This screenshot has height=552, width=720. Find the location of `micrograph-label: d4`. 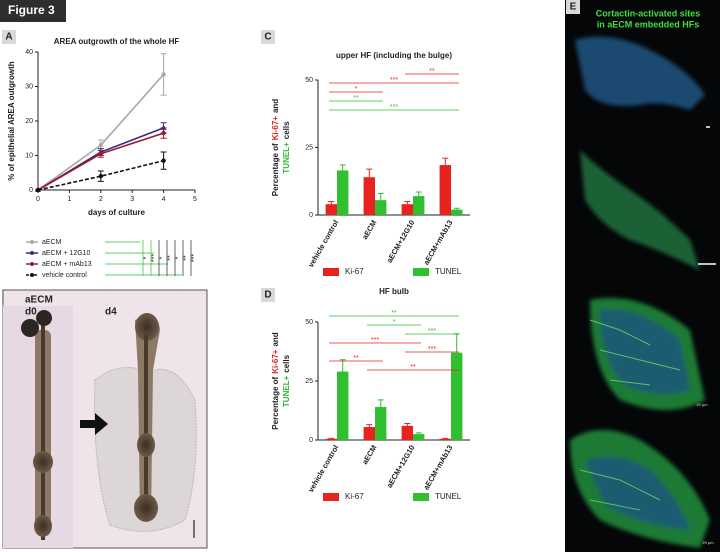

micrograph-label: d4 is located at coordinates (111, 312).